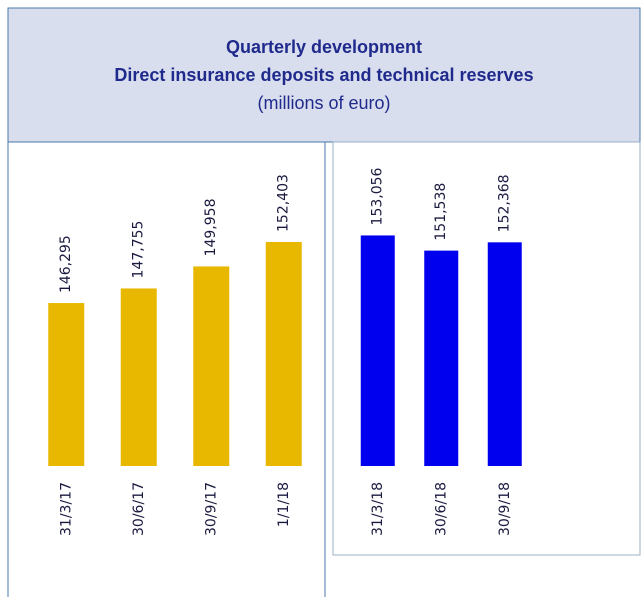 The width and height of the screenshot is (642, 597). What do you see at coordinates (324, 47) in the screenshot?
I see `chart-title: Quarterly development` at bounding box center [324, 47].